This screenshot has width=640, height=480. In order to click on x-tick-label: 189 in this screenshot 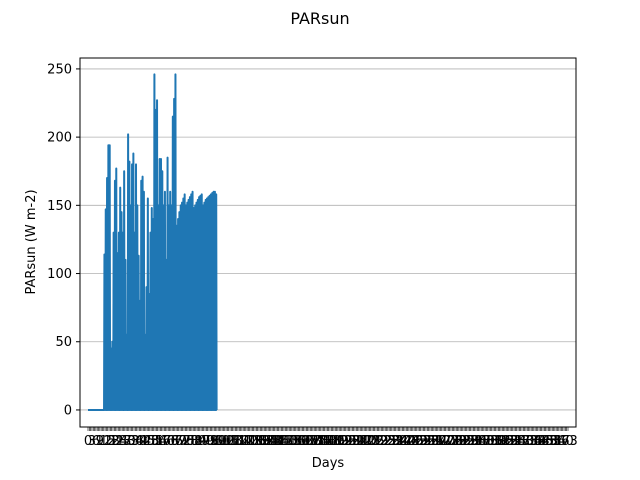, I will do `click(336, 441)`.